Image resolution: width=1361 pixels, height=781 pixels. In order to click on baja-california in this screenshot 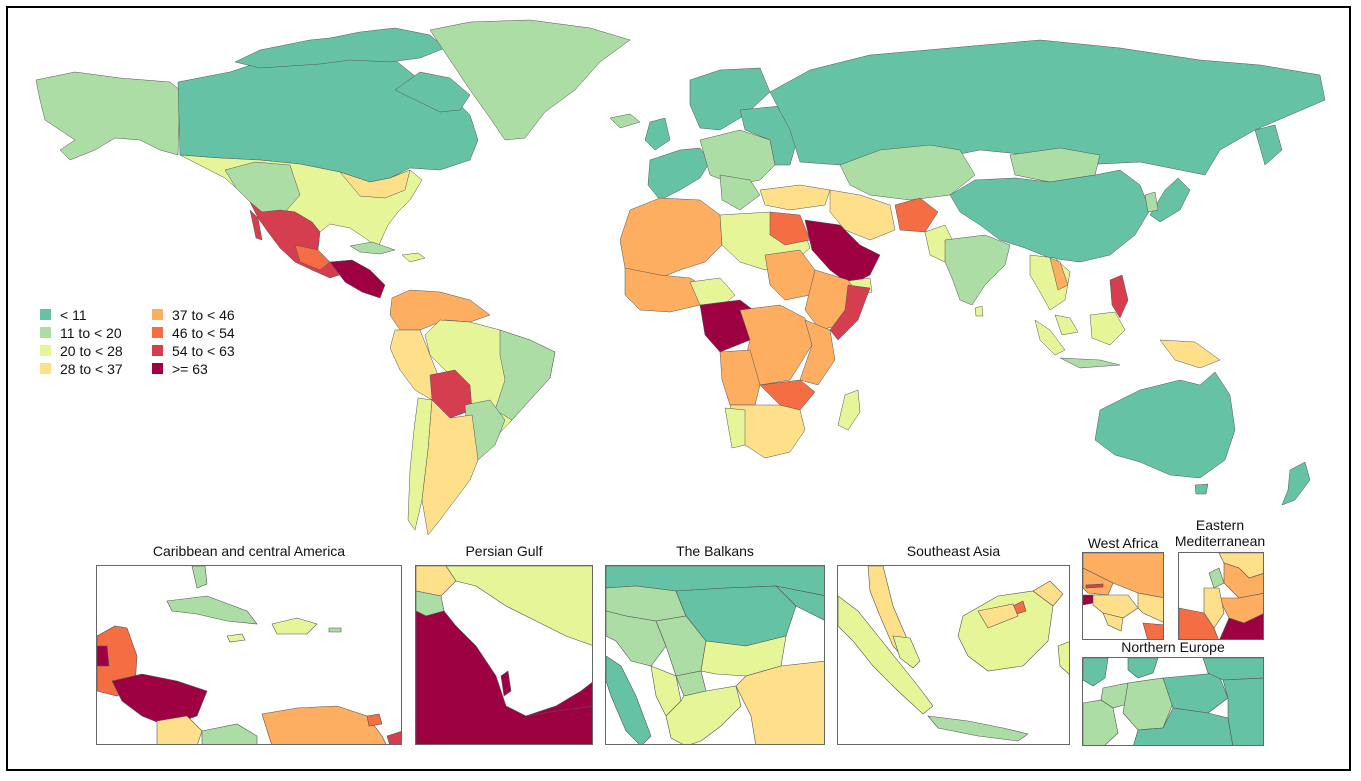, I will do `click(256, 225)`.